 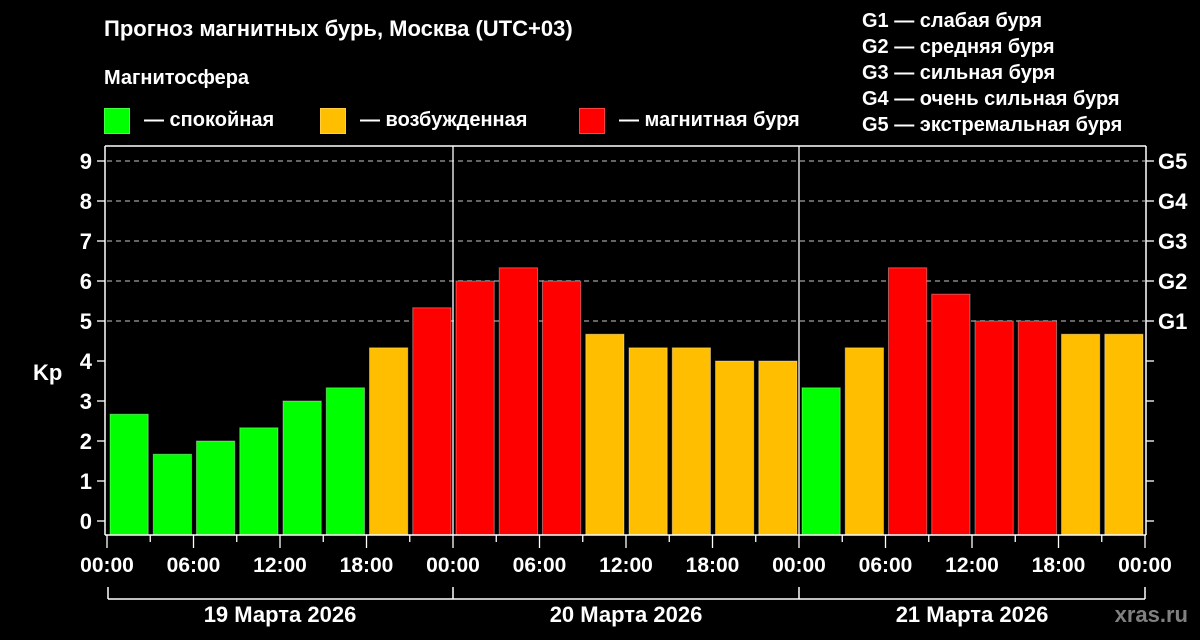 I want to click on y-axis-label: Kp, so click(x=48, y=372).